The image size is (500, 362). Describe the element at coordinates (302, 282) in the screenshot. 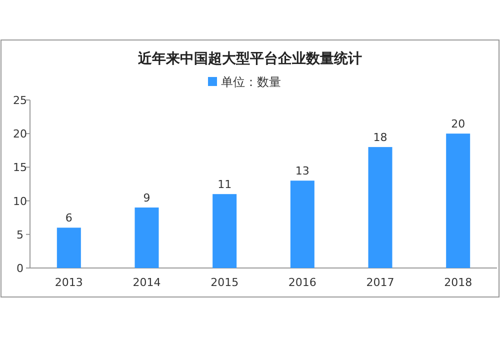

I see `x-tick-label: 2016` at that location.